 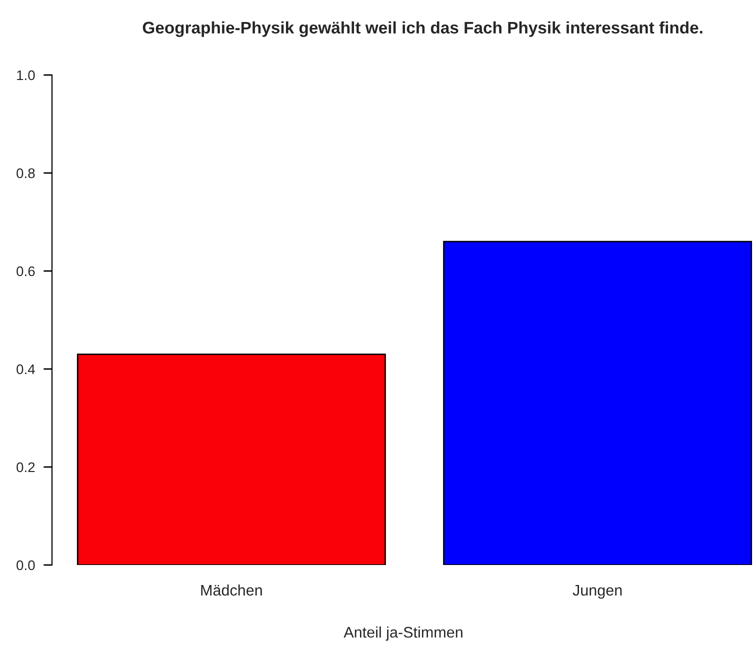 I want to click on y-tick-label: 1.0, so click(x=26, y=75).